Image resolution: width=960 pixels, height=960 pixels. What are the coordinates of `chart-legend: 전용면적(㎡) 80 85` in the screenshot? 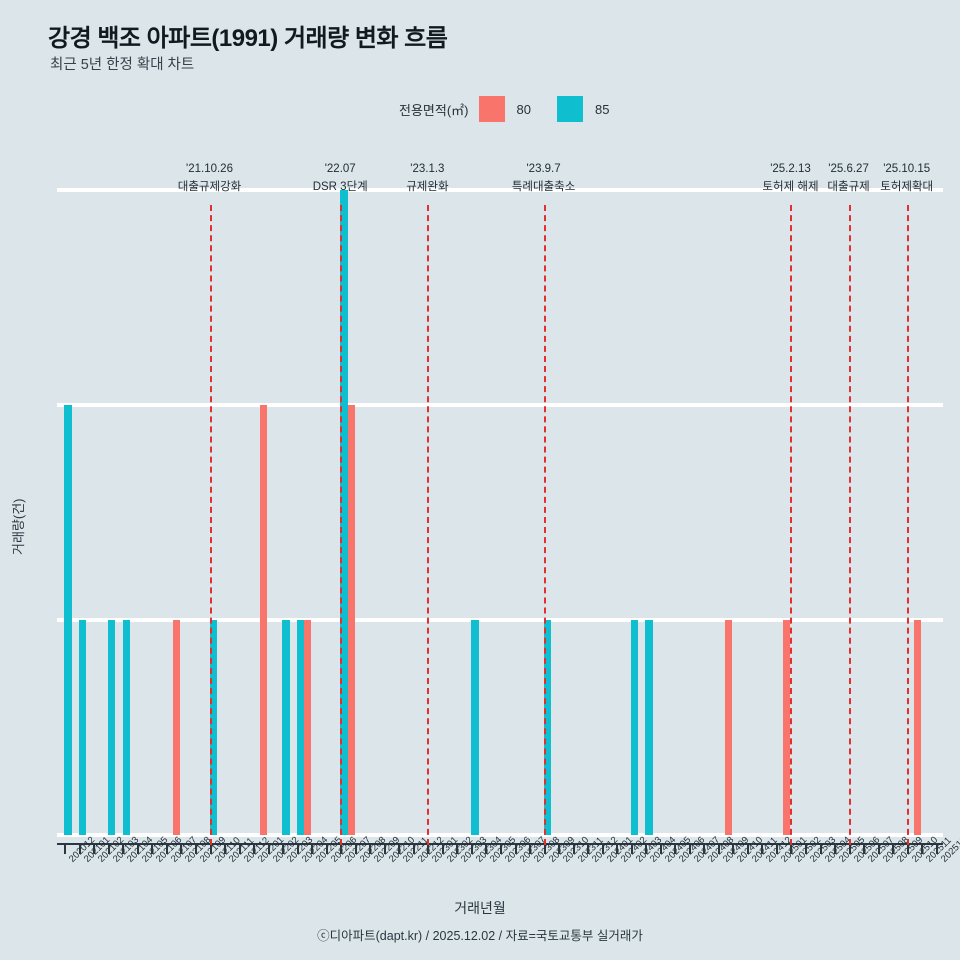 It's located at (504, 109).